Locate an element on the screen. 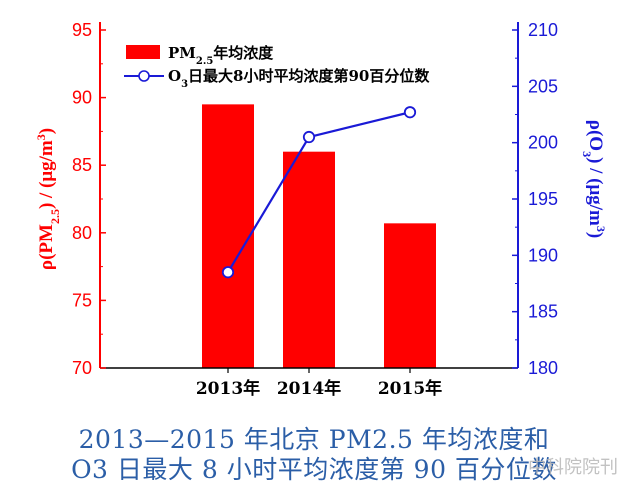  legend-bar-label: PM2.5年均浓度 is located at coordinates (221, 55).